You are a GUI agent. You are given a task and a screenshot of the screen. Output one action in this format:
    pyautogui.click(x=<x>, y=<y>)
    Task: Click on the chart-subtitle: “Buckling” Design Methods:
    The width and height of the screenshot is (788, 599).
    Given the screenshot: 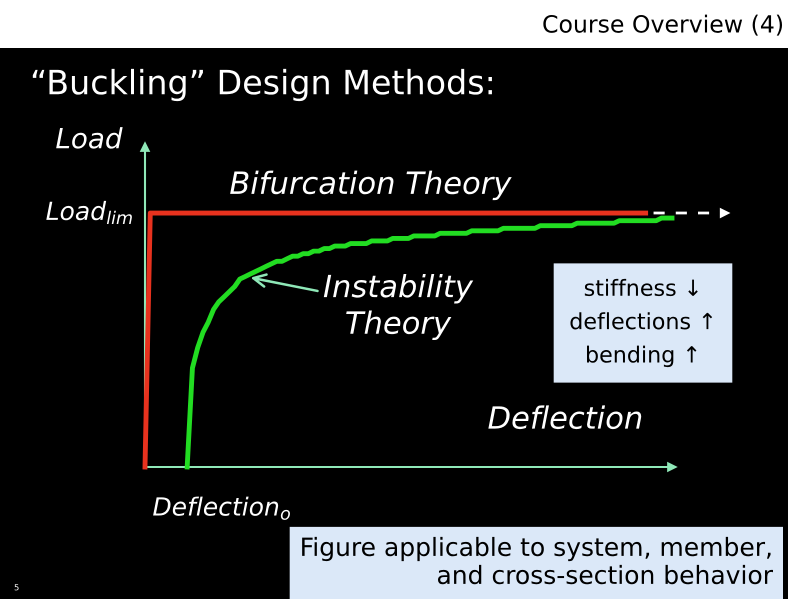 What is the action you would take?
    pyautogui.click(x=262, y=85)
    